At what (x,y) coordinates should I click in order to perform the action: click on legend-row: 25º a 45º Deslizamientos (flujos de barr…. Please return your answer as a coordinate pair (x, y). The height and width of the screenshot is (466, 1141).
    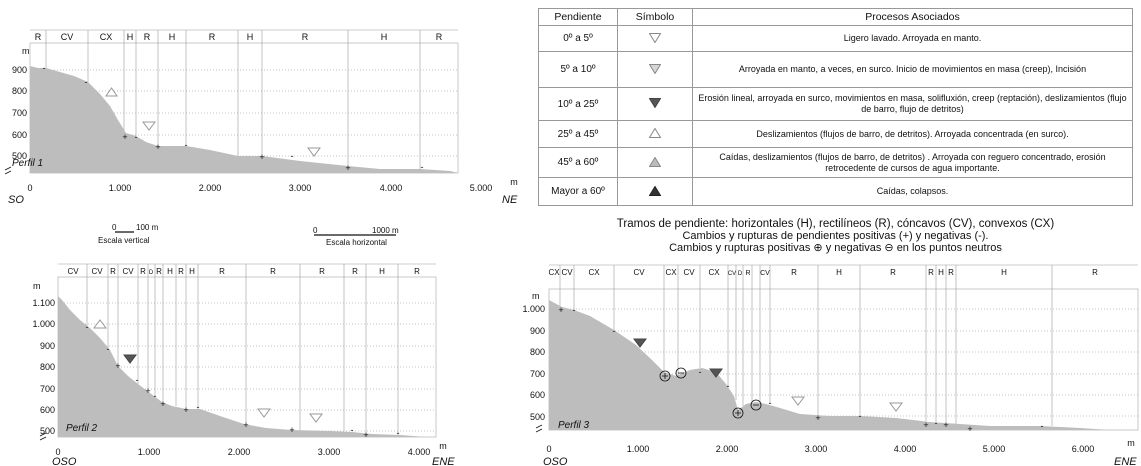
    Looking at the image, I should click on (835, 134).